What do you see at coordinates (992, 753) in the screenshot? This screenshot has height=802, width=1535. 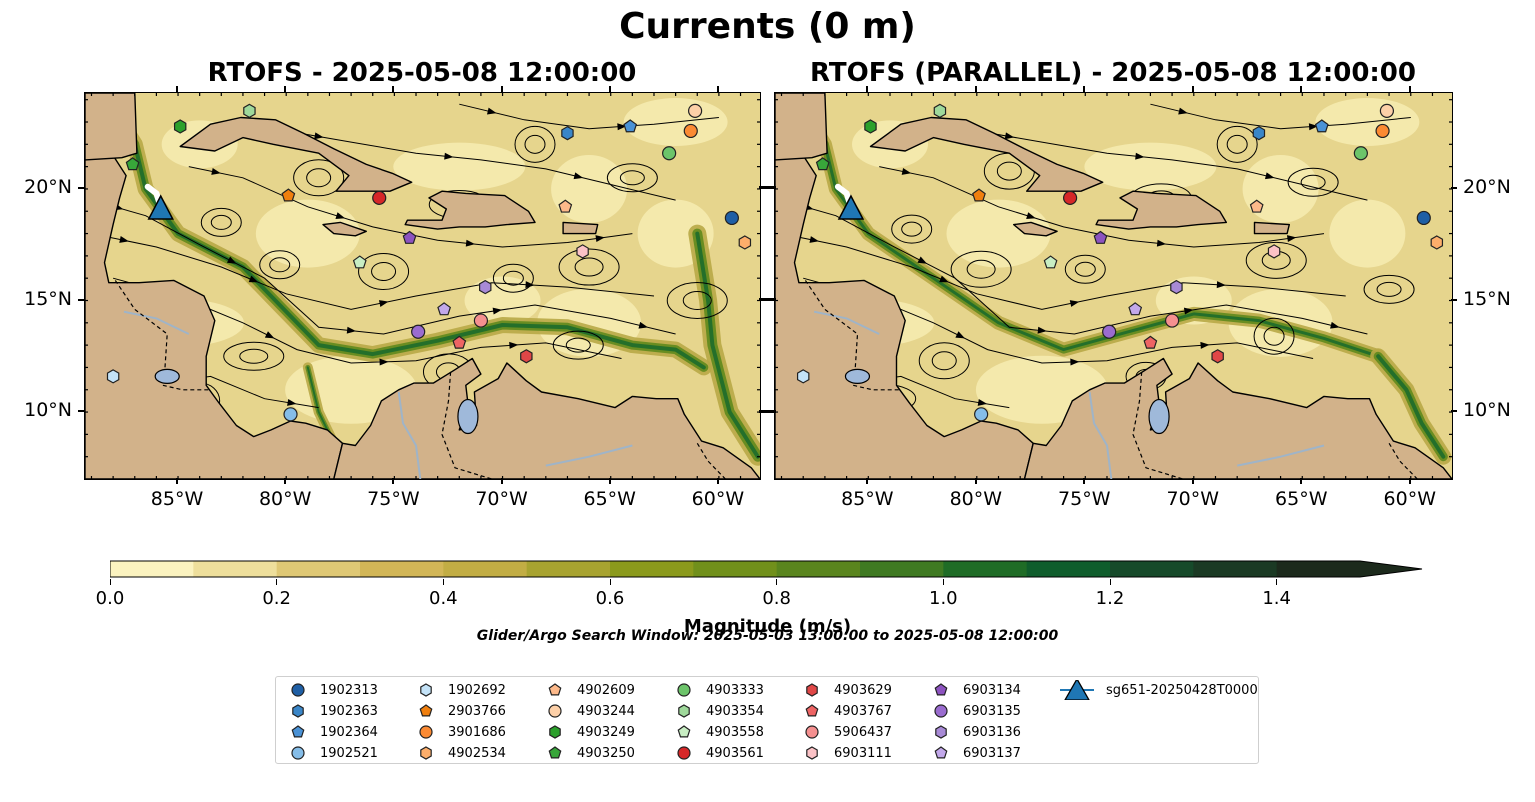 I see `legend-label: 6903137` at bounding box center [992, 753].